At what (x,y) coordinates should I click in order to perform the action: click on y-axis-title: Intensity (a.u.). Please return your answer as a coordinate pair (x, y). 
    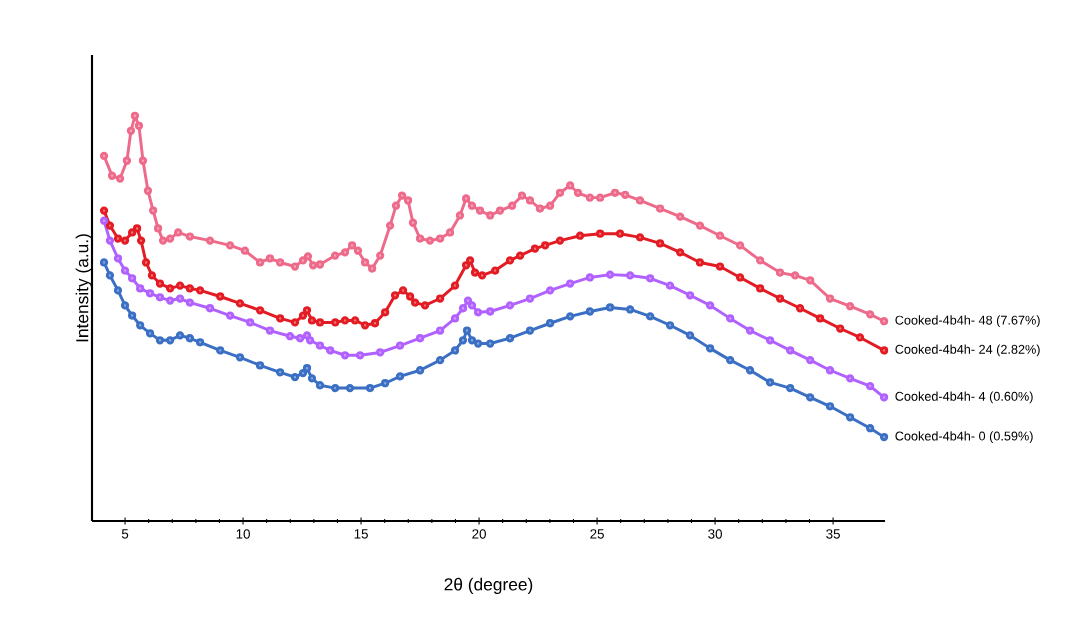
    Looking at the image, I should click on (83, 288).